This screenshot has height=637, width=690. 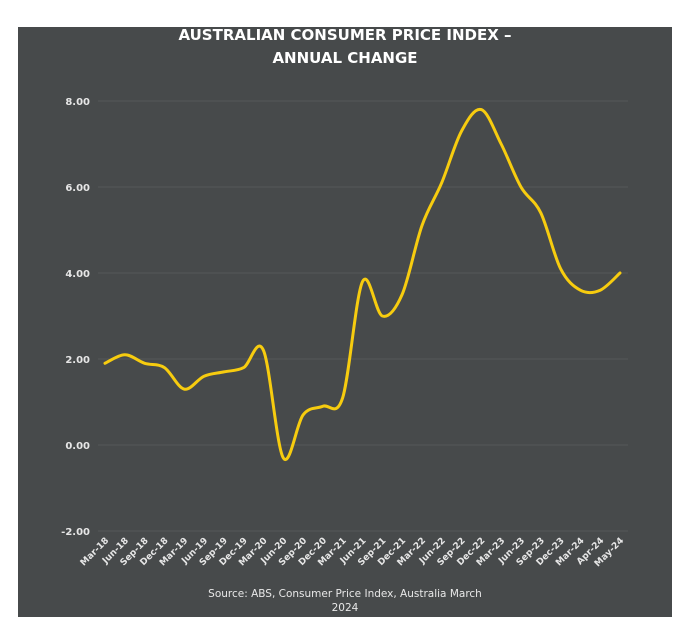 I want to click on chart-title-line2: ANNUAL CHANGE, so click(x=345, y=58).